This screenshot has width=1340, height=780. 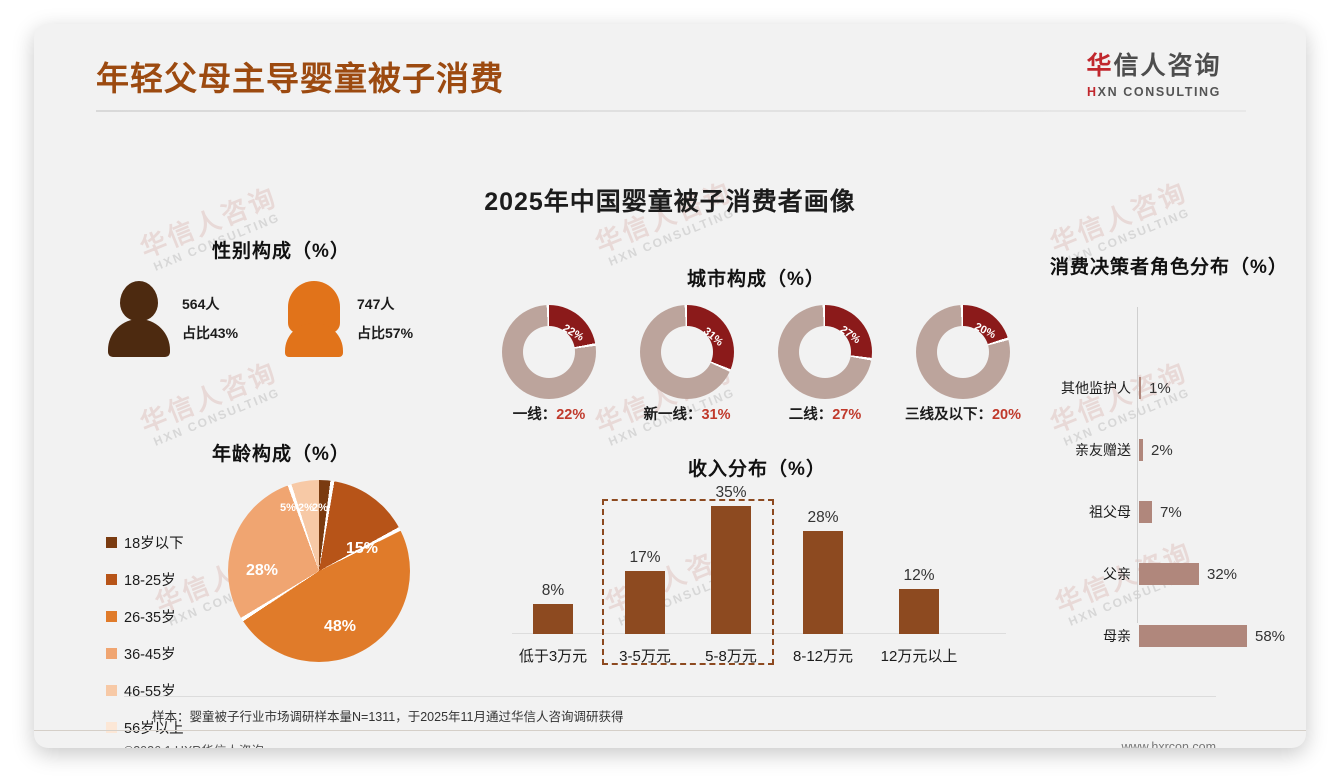 I want to click on male-share: 占比43%, so click(x=210, y=332).